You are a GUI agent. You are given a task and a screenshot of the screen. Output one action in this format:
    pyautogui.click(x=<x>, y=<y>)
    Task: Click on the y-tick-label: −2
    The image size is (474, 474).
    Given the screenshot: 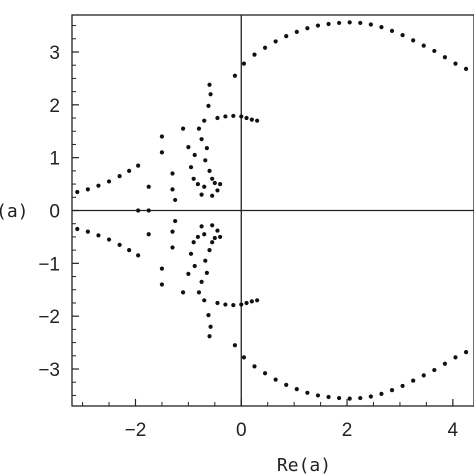 What is the action you would take?
    pyautogui.click(x=49, y=317)
    